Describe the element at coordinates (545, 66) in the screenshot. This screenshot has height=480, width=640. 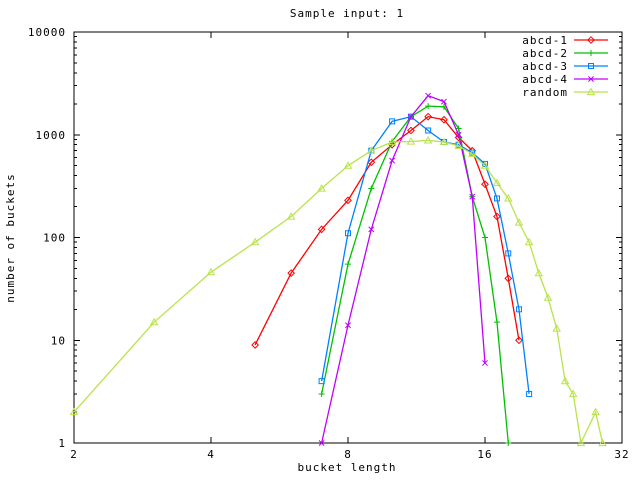
I see `legend-label-abcd-3: abcd-3` at that location.